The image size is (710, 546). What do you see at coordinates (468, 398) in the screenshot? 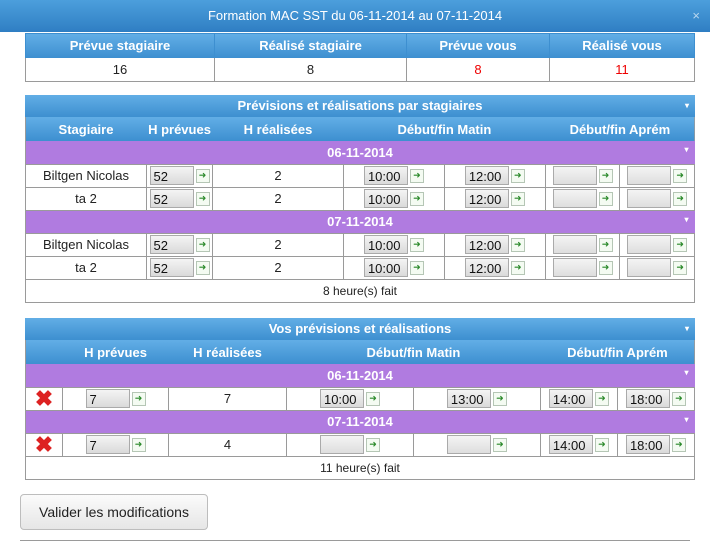
I see `matin-fin-input: 13:00` at bounding box center [468, 398].